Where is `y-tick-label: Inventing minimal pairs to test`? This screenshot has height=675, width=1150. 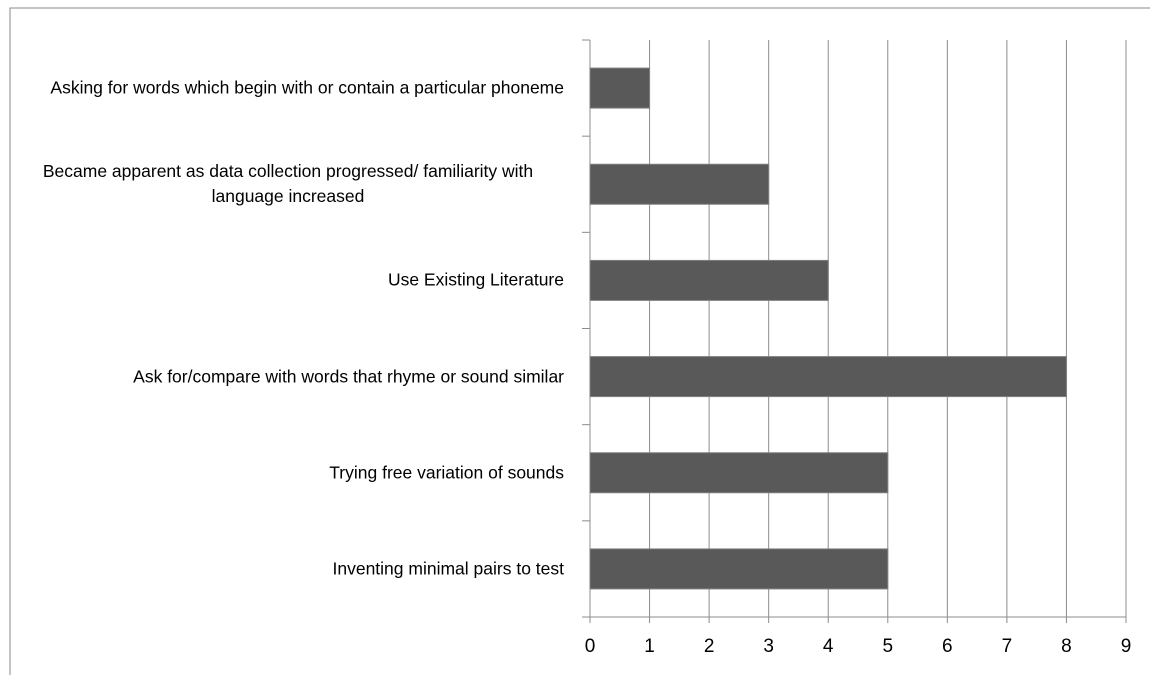 y-tick-label: Inventing minimal pairs to test is located at coordinates (448, 568).